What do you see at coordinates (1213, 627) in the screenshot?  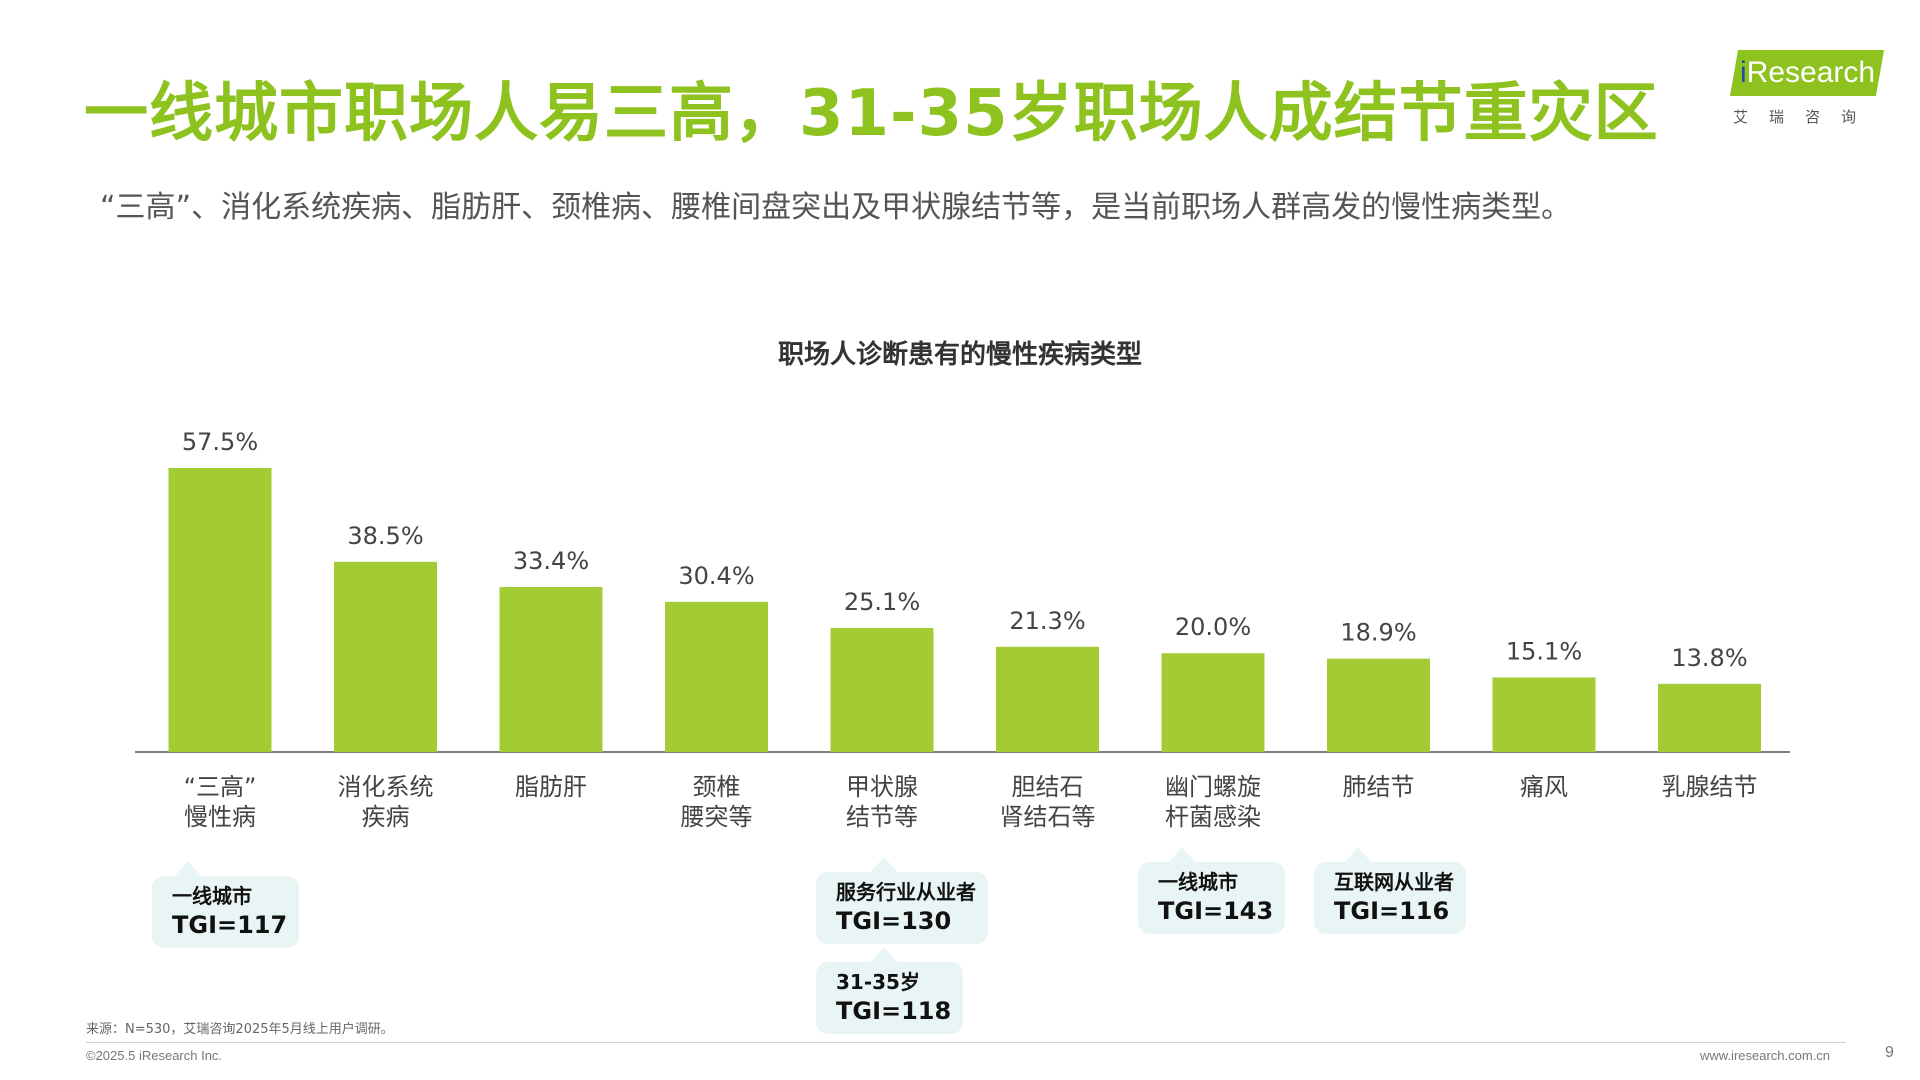 I see `bar-value-label: 20.0%` at bounding box center [1213, 627].